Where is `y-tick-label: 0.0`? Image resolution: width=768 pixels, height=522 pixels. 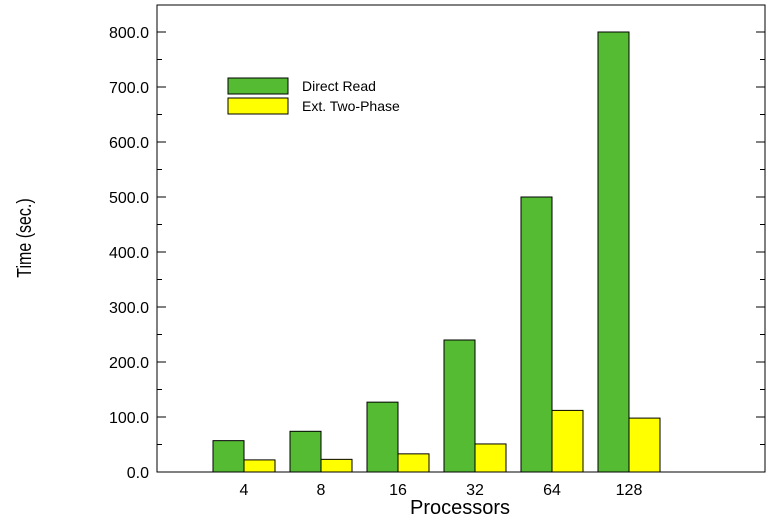
y-tick-label: 0.0 is located at coordinates (138, 473).